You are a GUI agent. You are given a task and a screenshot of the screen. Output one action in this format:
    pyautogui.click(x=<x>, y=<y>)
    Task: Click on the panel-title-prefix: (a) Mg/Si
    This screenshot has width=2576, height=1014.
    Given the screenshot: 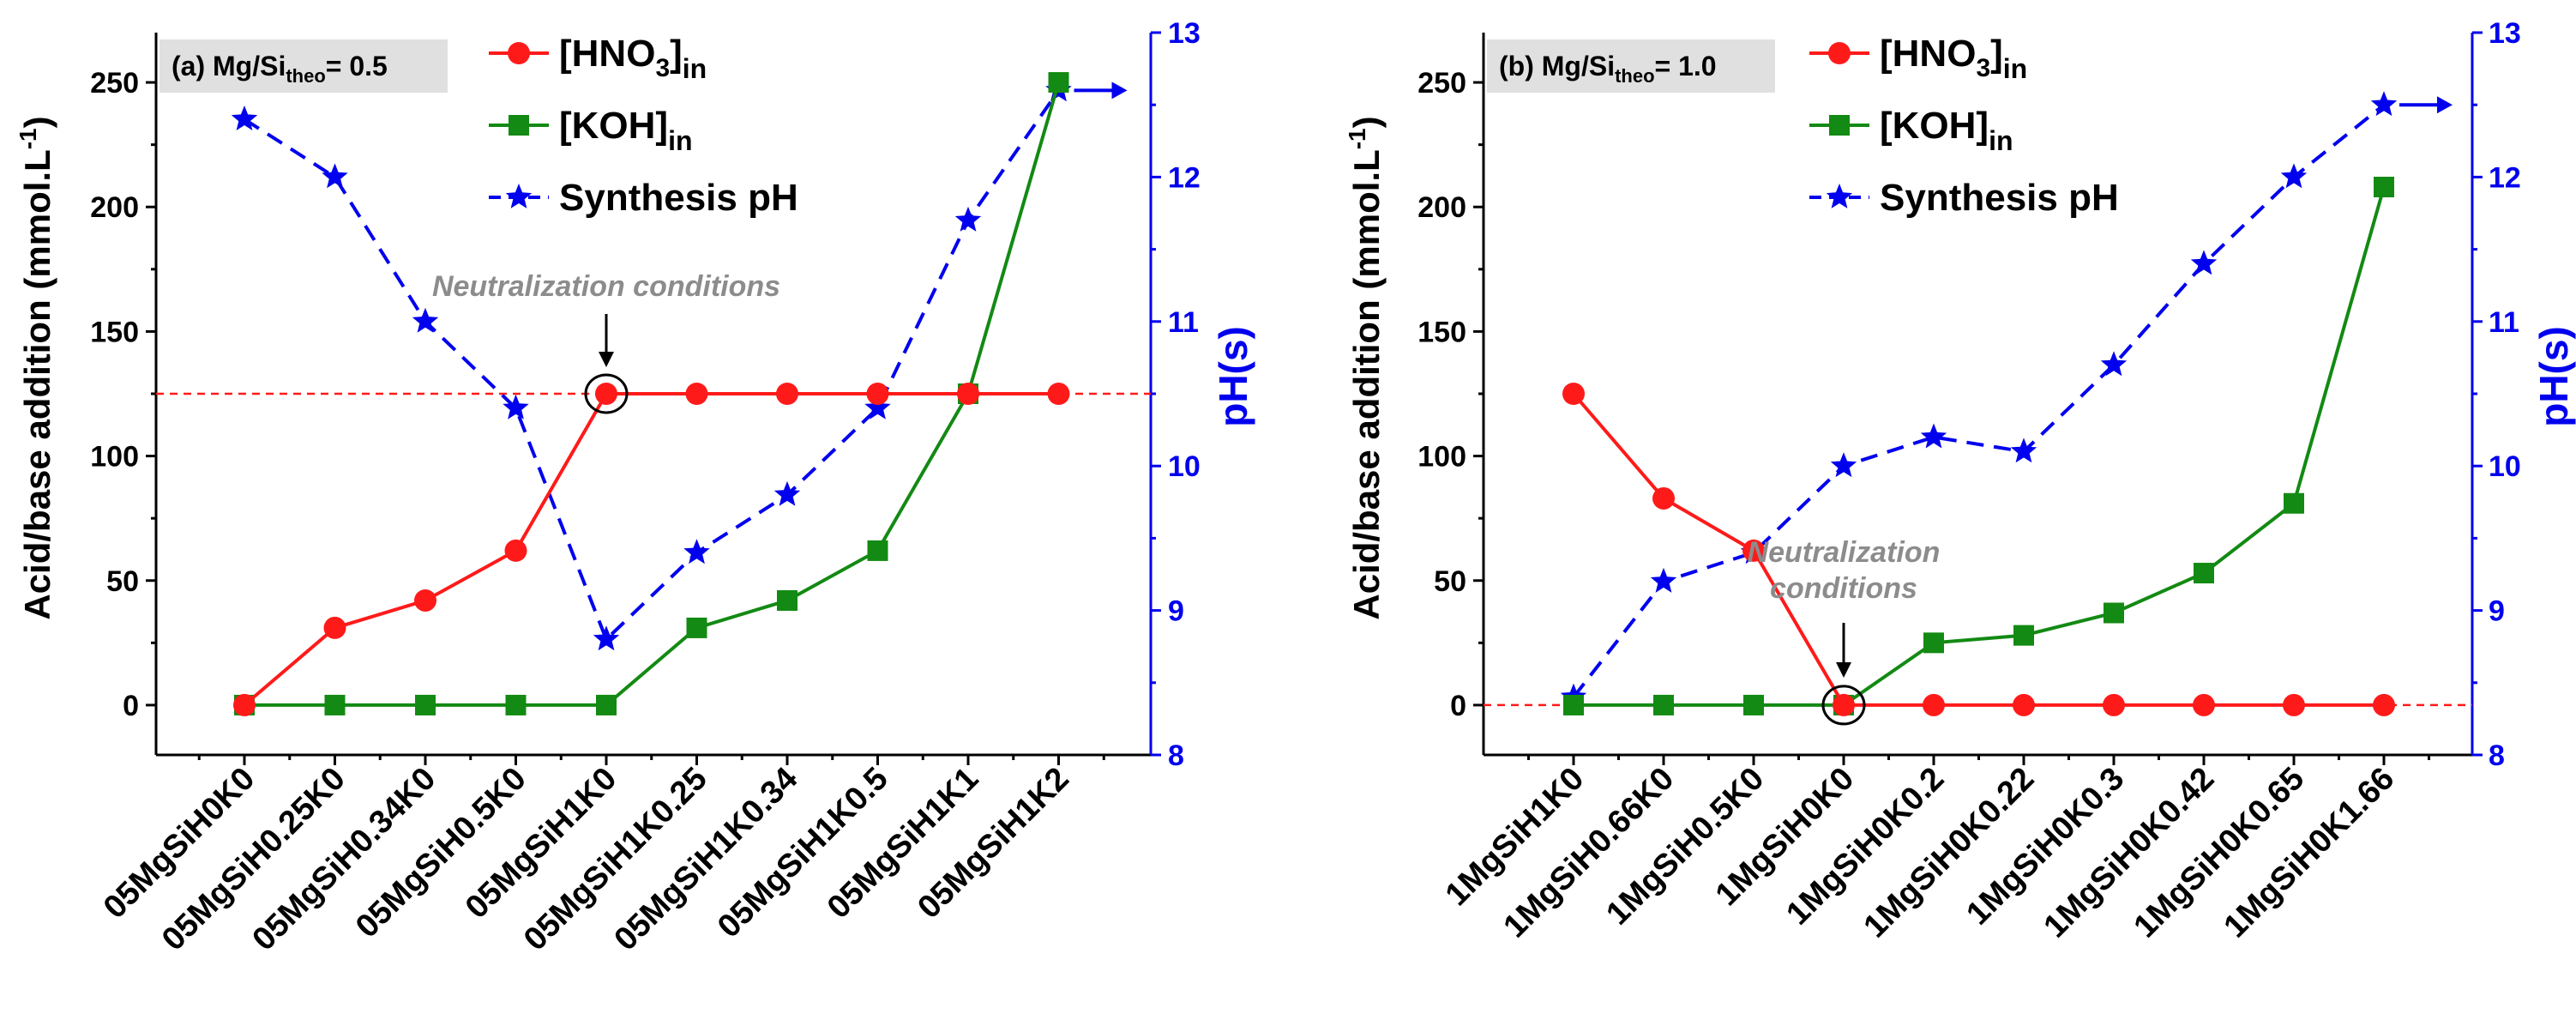 What is the action you would take?
    pyautogui.click(x=229, y=66)
    